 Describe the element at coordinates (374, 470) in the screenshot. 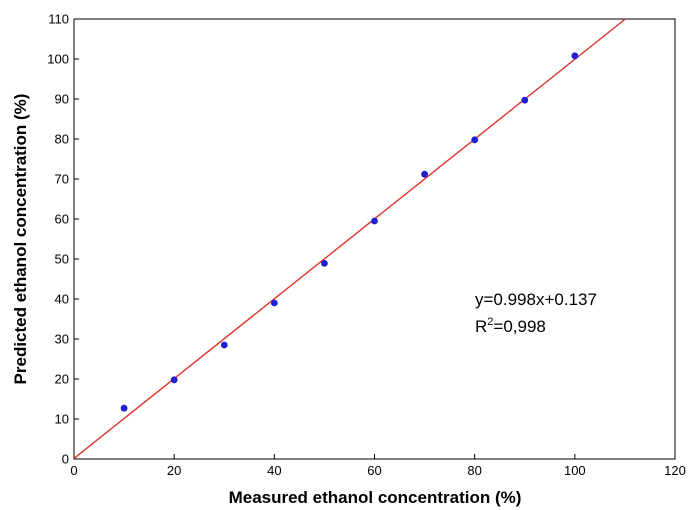

I see `x-tick-label: 60` at that location.